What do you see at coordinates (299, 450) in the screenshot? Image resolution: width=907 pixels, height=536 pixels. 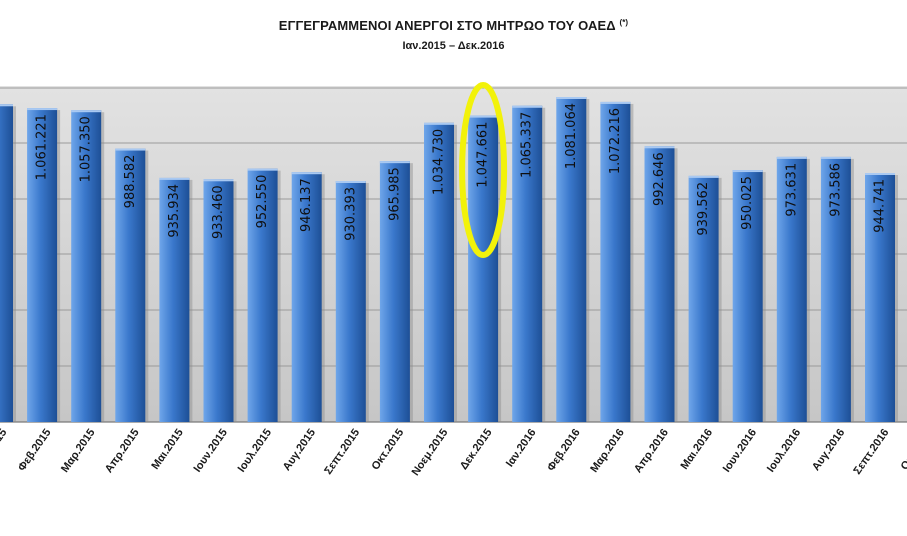 I see `x-tick-label: Αυγ.2015` at bounding box center [299, 450].